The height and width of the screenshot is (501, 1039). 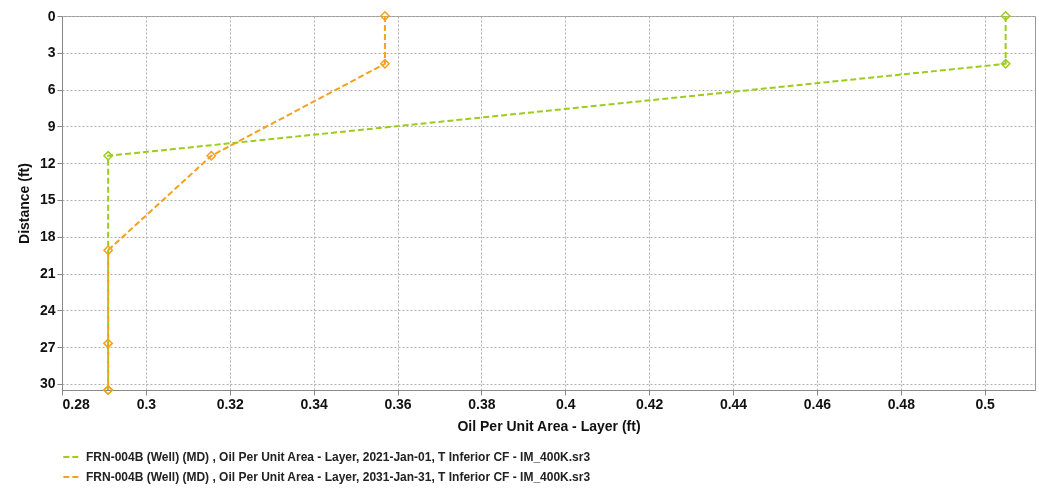 What do you see at coordinates (146, 403) in the screenshot?
I see `x-tick-label: 0.3` at bounding box center [146, 403].